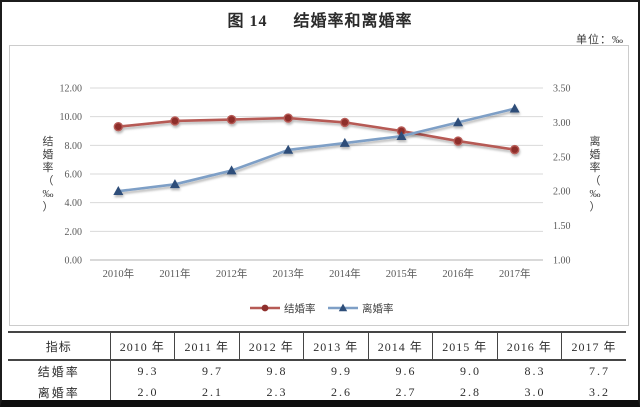 This screenshot has height=407, width=640. I want to click on table-value-cell: 3.2, so click(599, 392).